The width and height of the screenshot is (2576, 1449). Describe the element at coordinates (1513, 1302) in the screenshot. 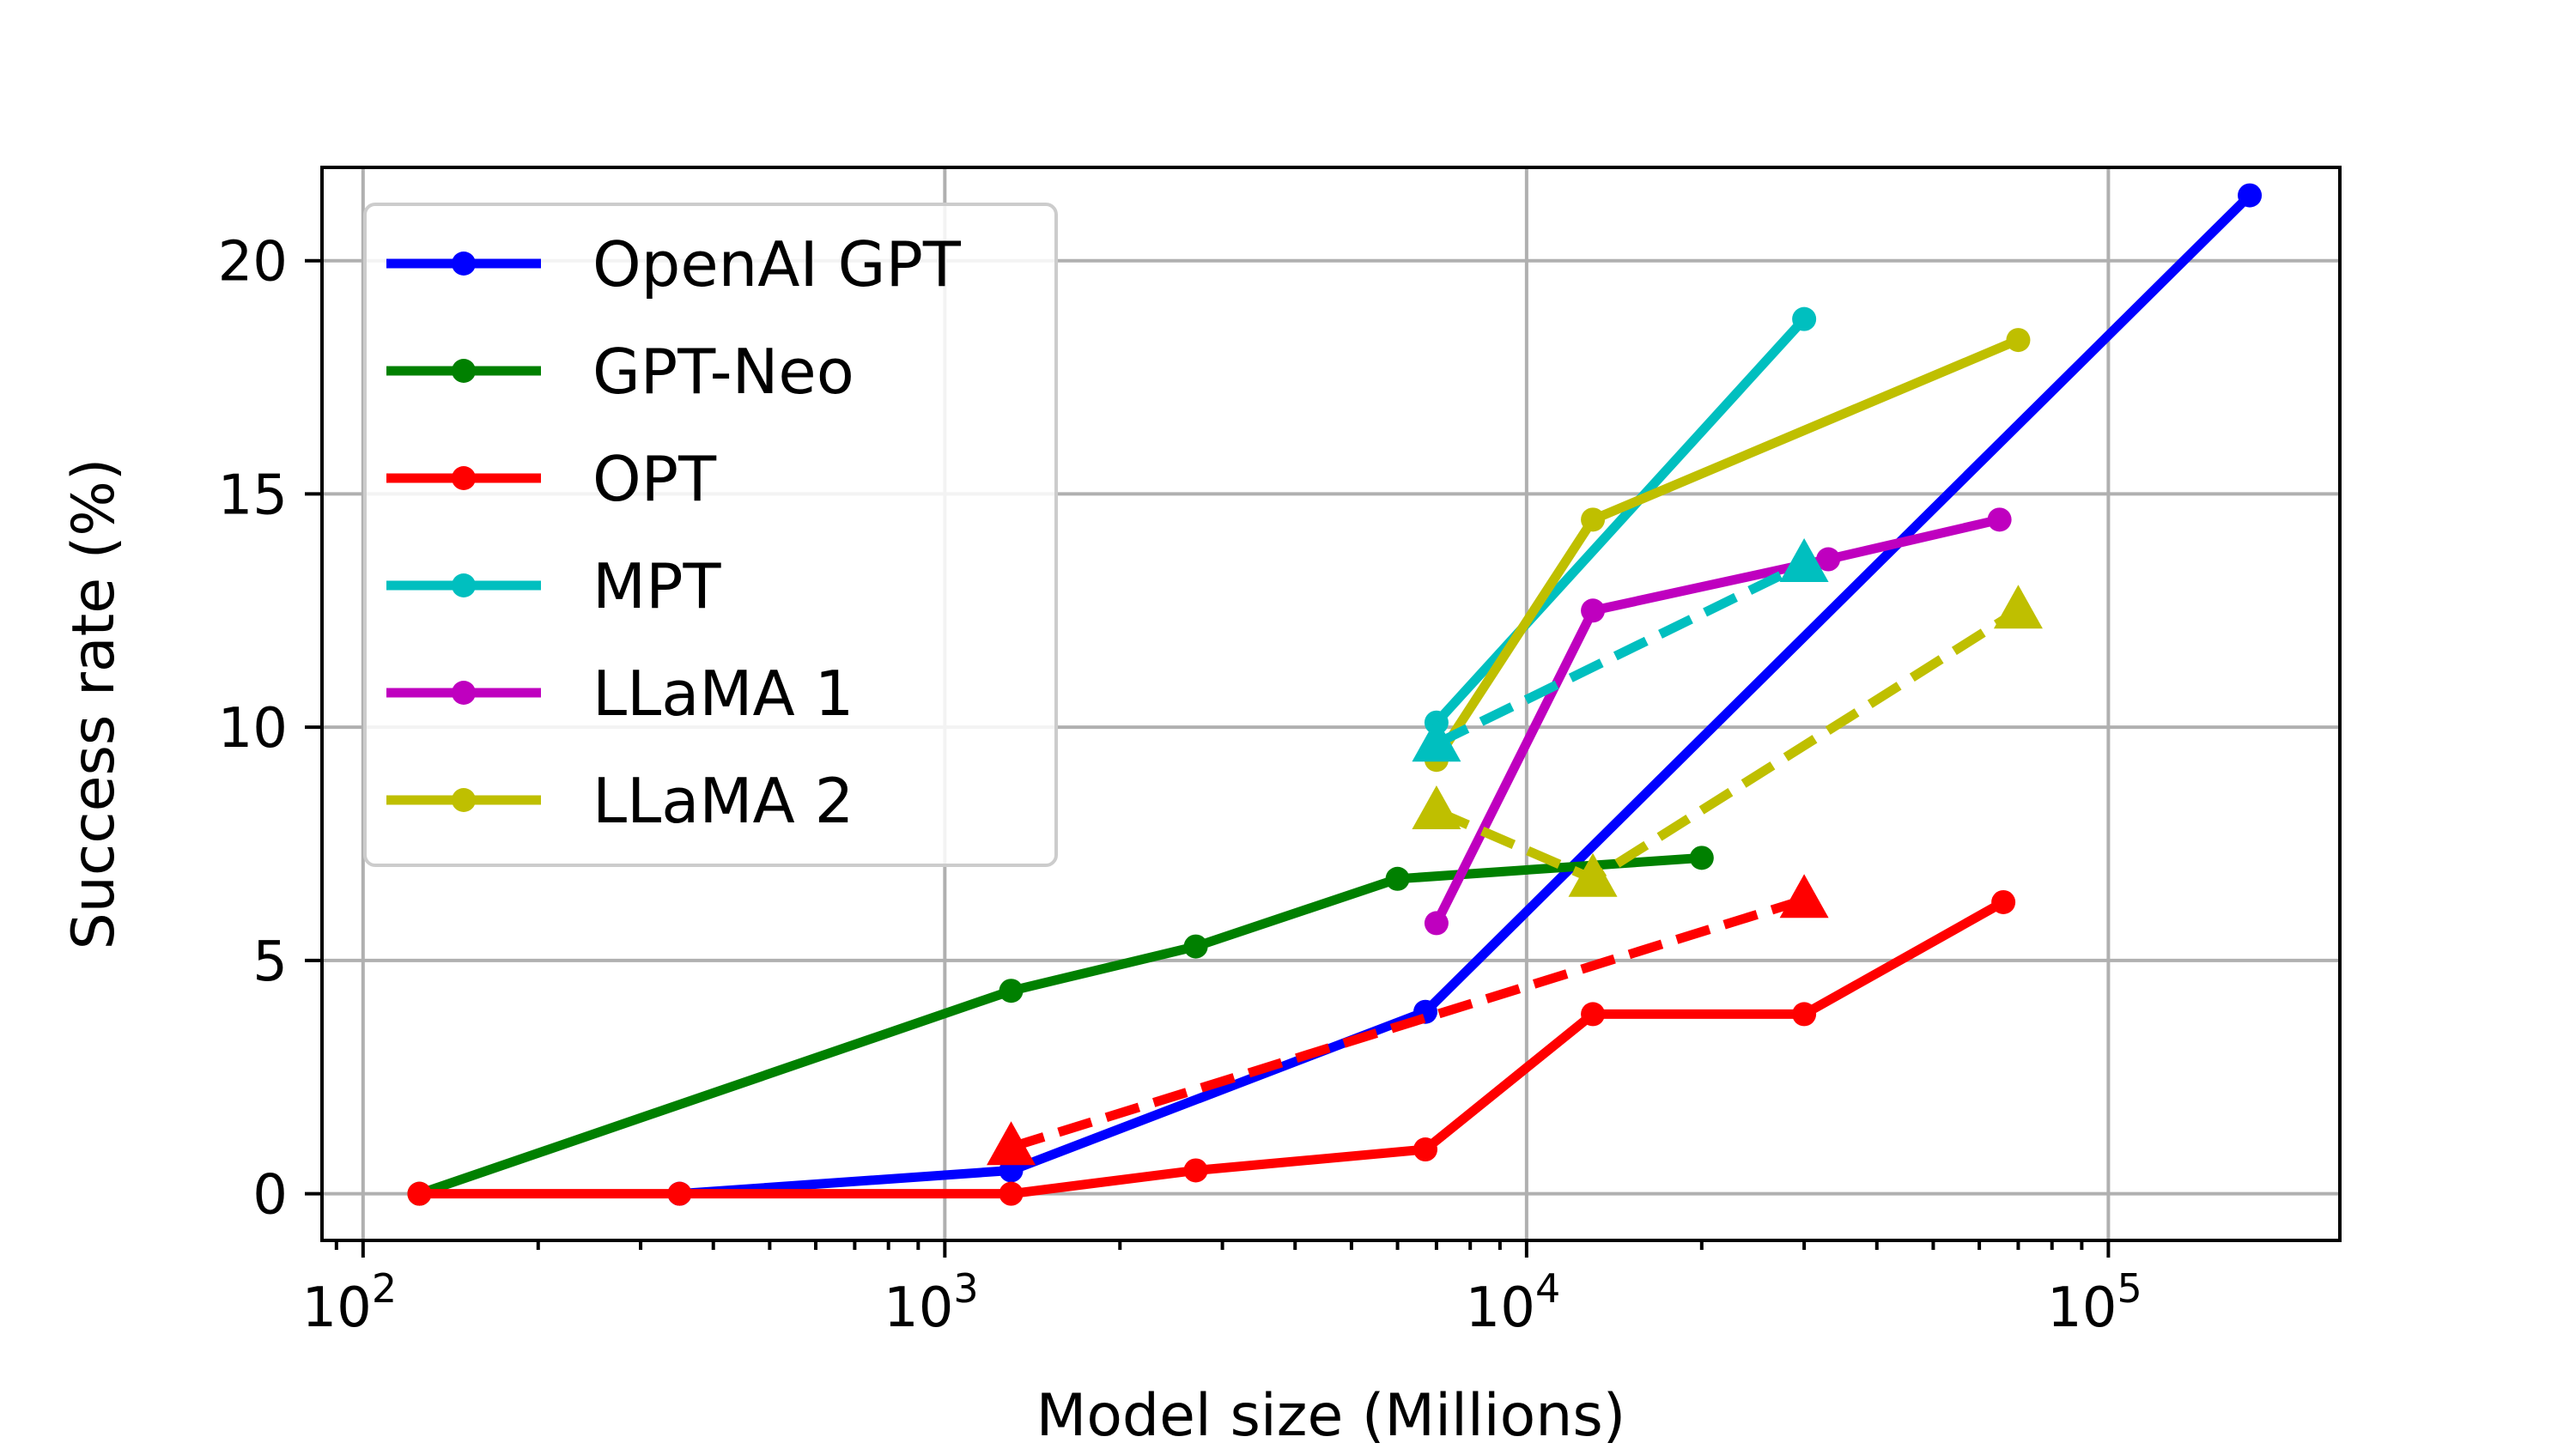

I see `x-tick-label: 10⁴` at that location.